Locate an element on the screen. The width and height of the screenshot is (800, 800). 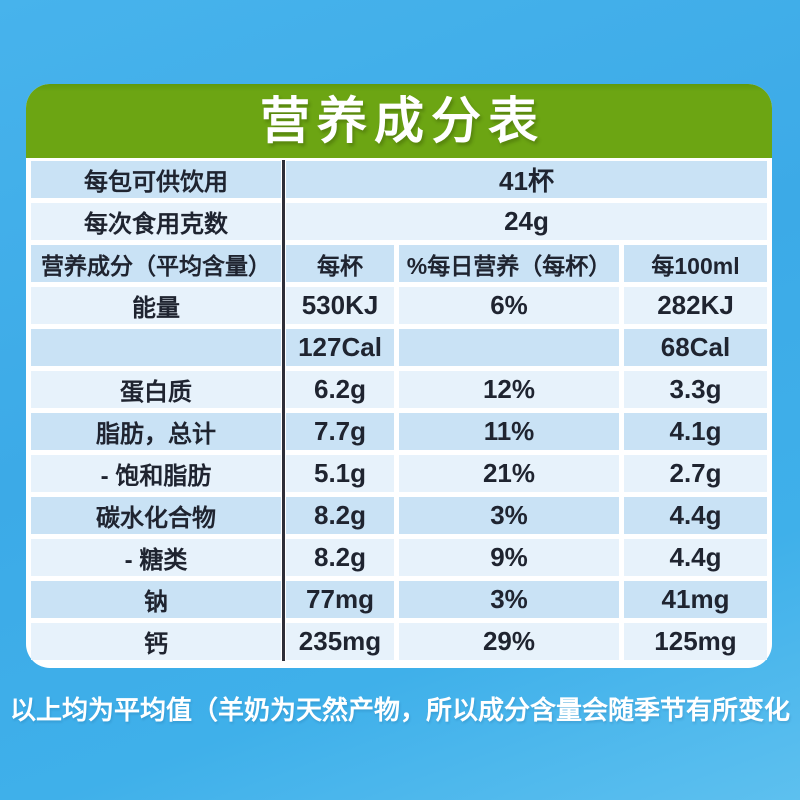
row-per-cup: 77mg is located at coordinates (340, 599).